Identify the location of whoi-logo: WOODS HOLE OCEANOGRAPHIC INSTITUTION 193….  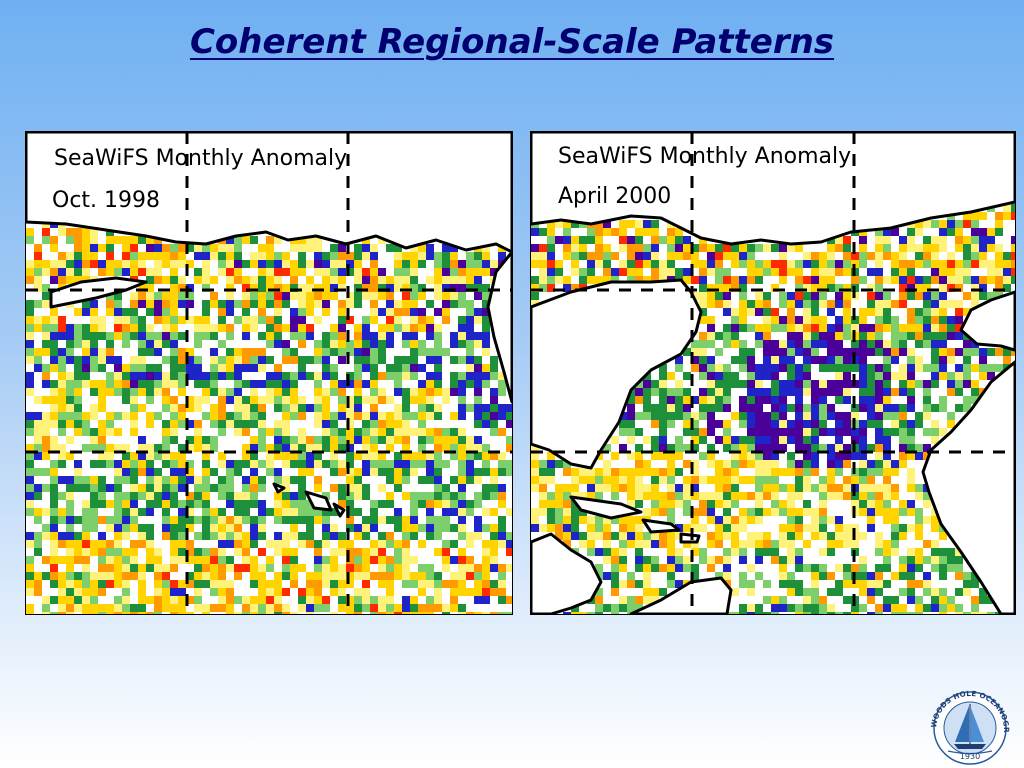
(970, 723).